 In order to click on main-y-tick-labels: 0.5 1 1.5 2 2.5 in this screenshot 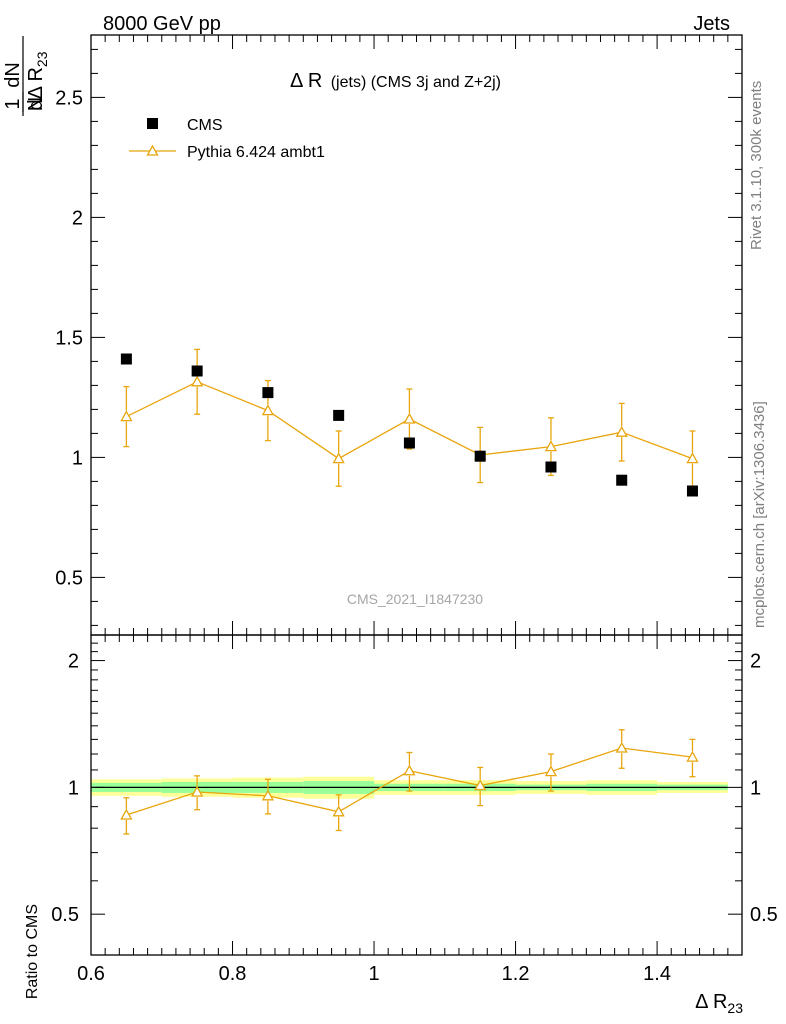, I will do `click(69, 338)`.